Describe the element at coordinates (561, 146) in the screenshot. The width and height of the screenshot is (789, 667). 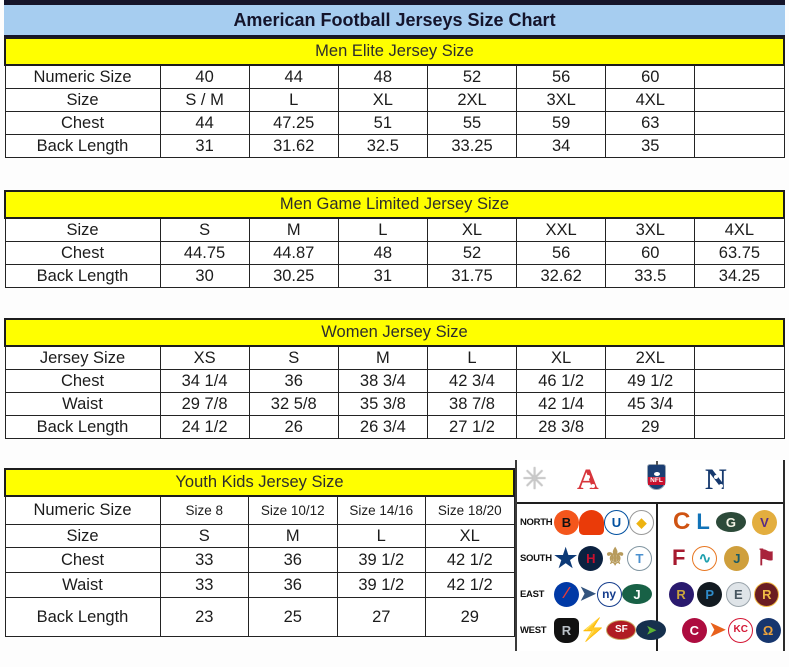
I see `size-cell: 34` at that location.